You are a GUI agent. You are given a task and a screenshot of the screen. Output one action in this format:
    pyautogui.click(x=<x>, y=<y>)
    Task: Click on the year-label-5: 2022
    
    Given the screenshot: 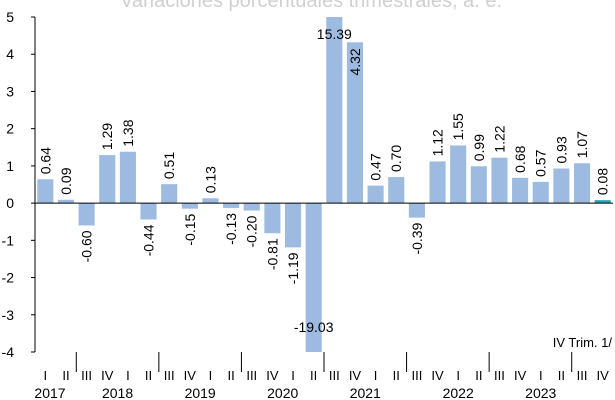 What is the action you would take?
    pyautogui.click(x=458, y=392)
    